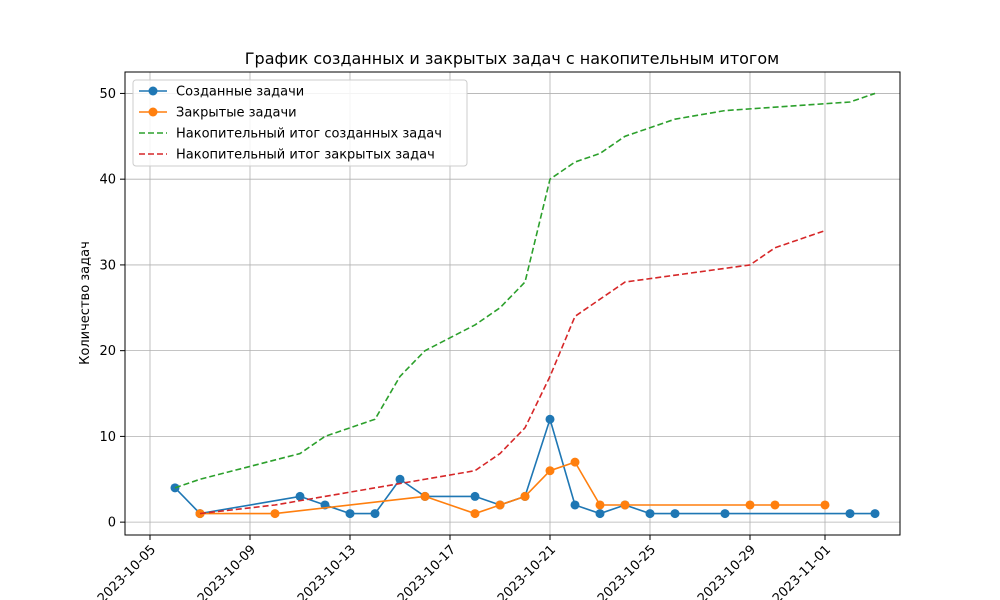 This screenshot has width=1000, height=600. I want to click on x-tick-label: 2023-10-17, so click(427, 571).